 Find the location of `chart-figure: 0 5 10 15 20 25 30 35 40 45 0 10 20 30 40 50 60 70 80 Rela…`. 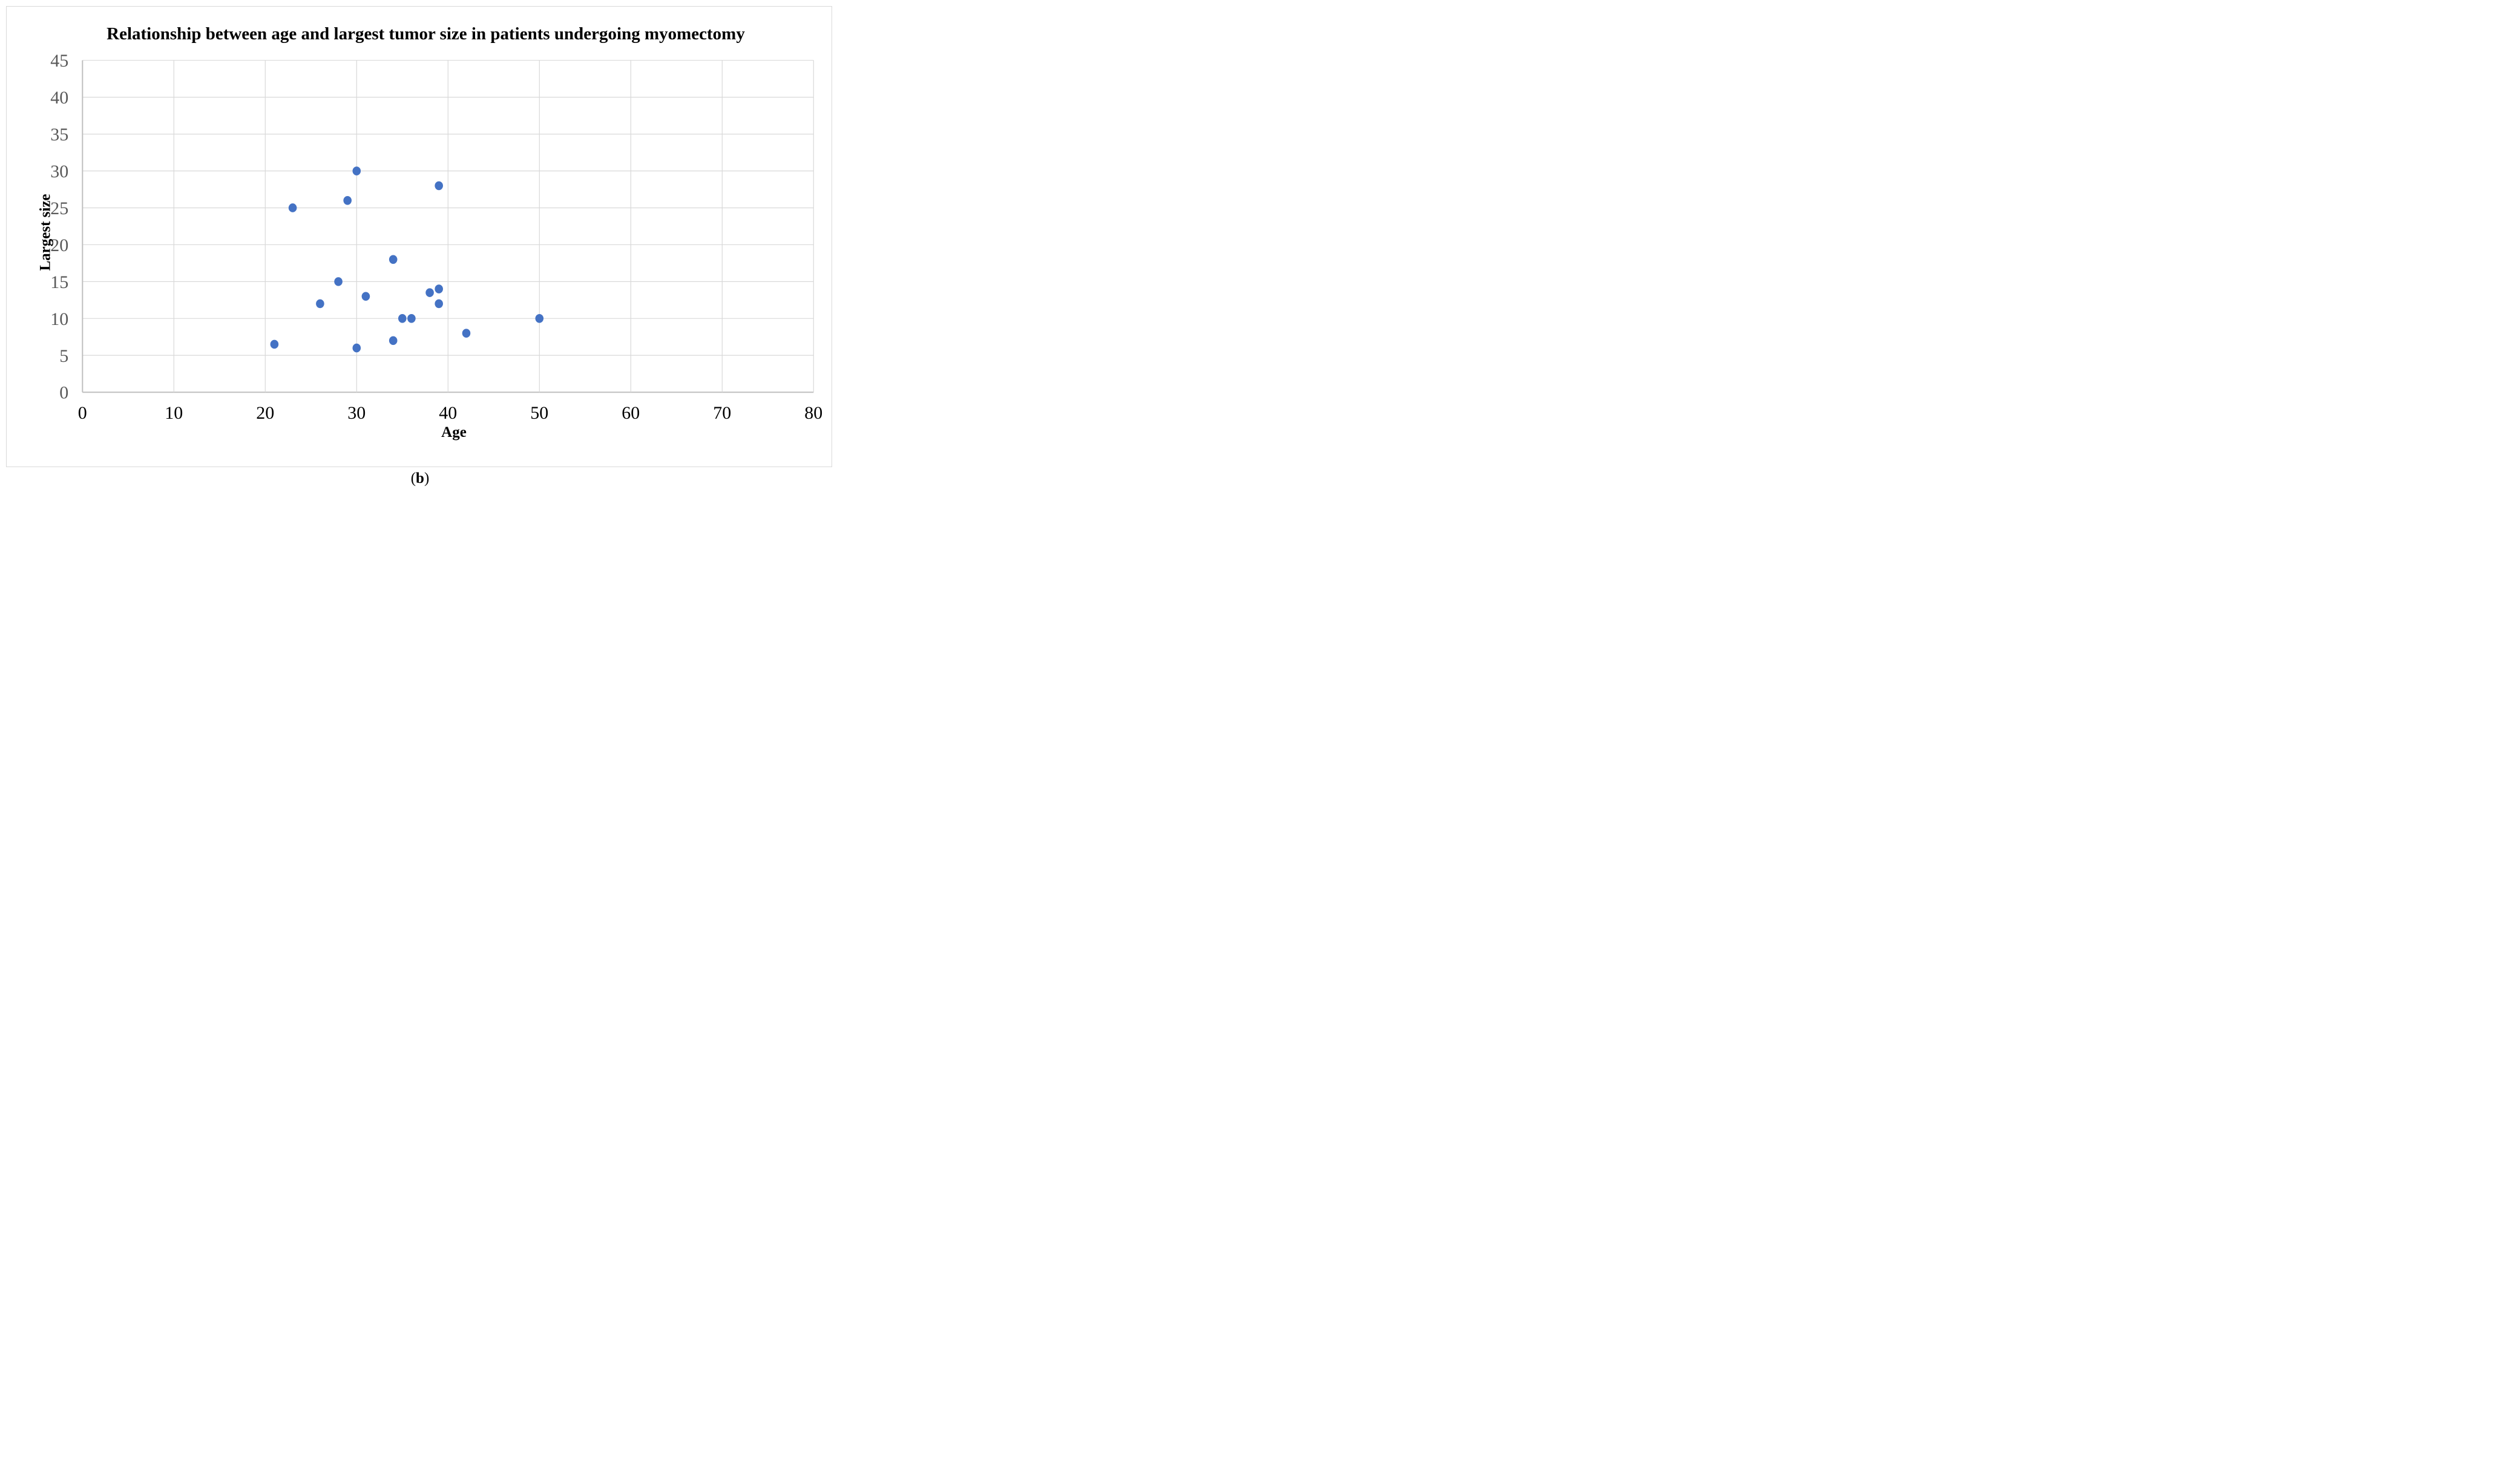

chart-figure: 0 5 10 15 20 25 30 35 40 45 0 10 20 30 40 50 60 70 80 Rela… is located at coordinates (419, 236).